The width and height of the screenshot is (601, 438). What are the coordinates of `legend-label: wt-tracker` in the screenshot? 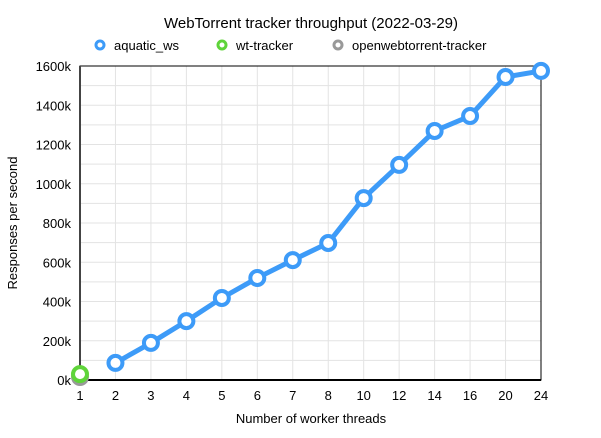 It's located at (264, 45).